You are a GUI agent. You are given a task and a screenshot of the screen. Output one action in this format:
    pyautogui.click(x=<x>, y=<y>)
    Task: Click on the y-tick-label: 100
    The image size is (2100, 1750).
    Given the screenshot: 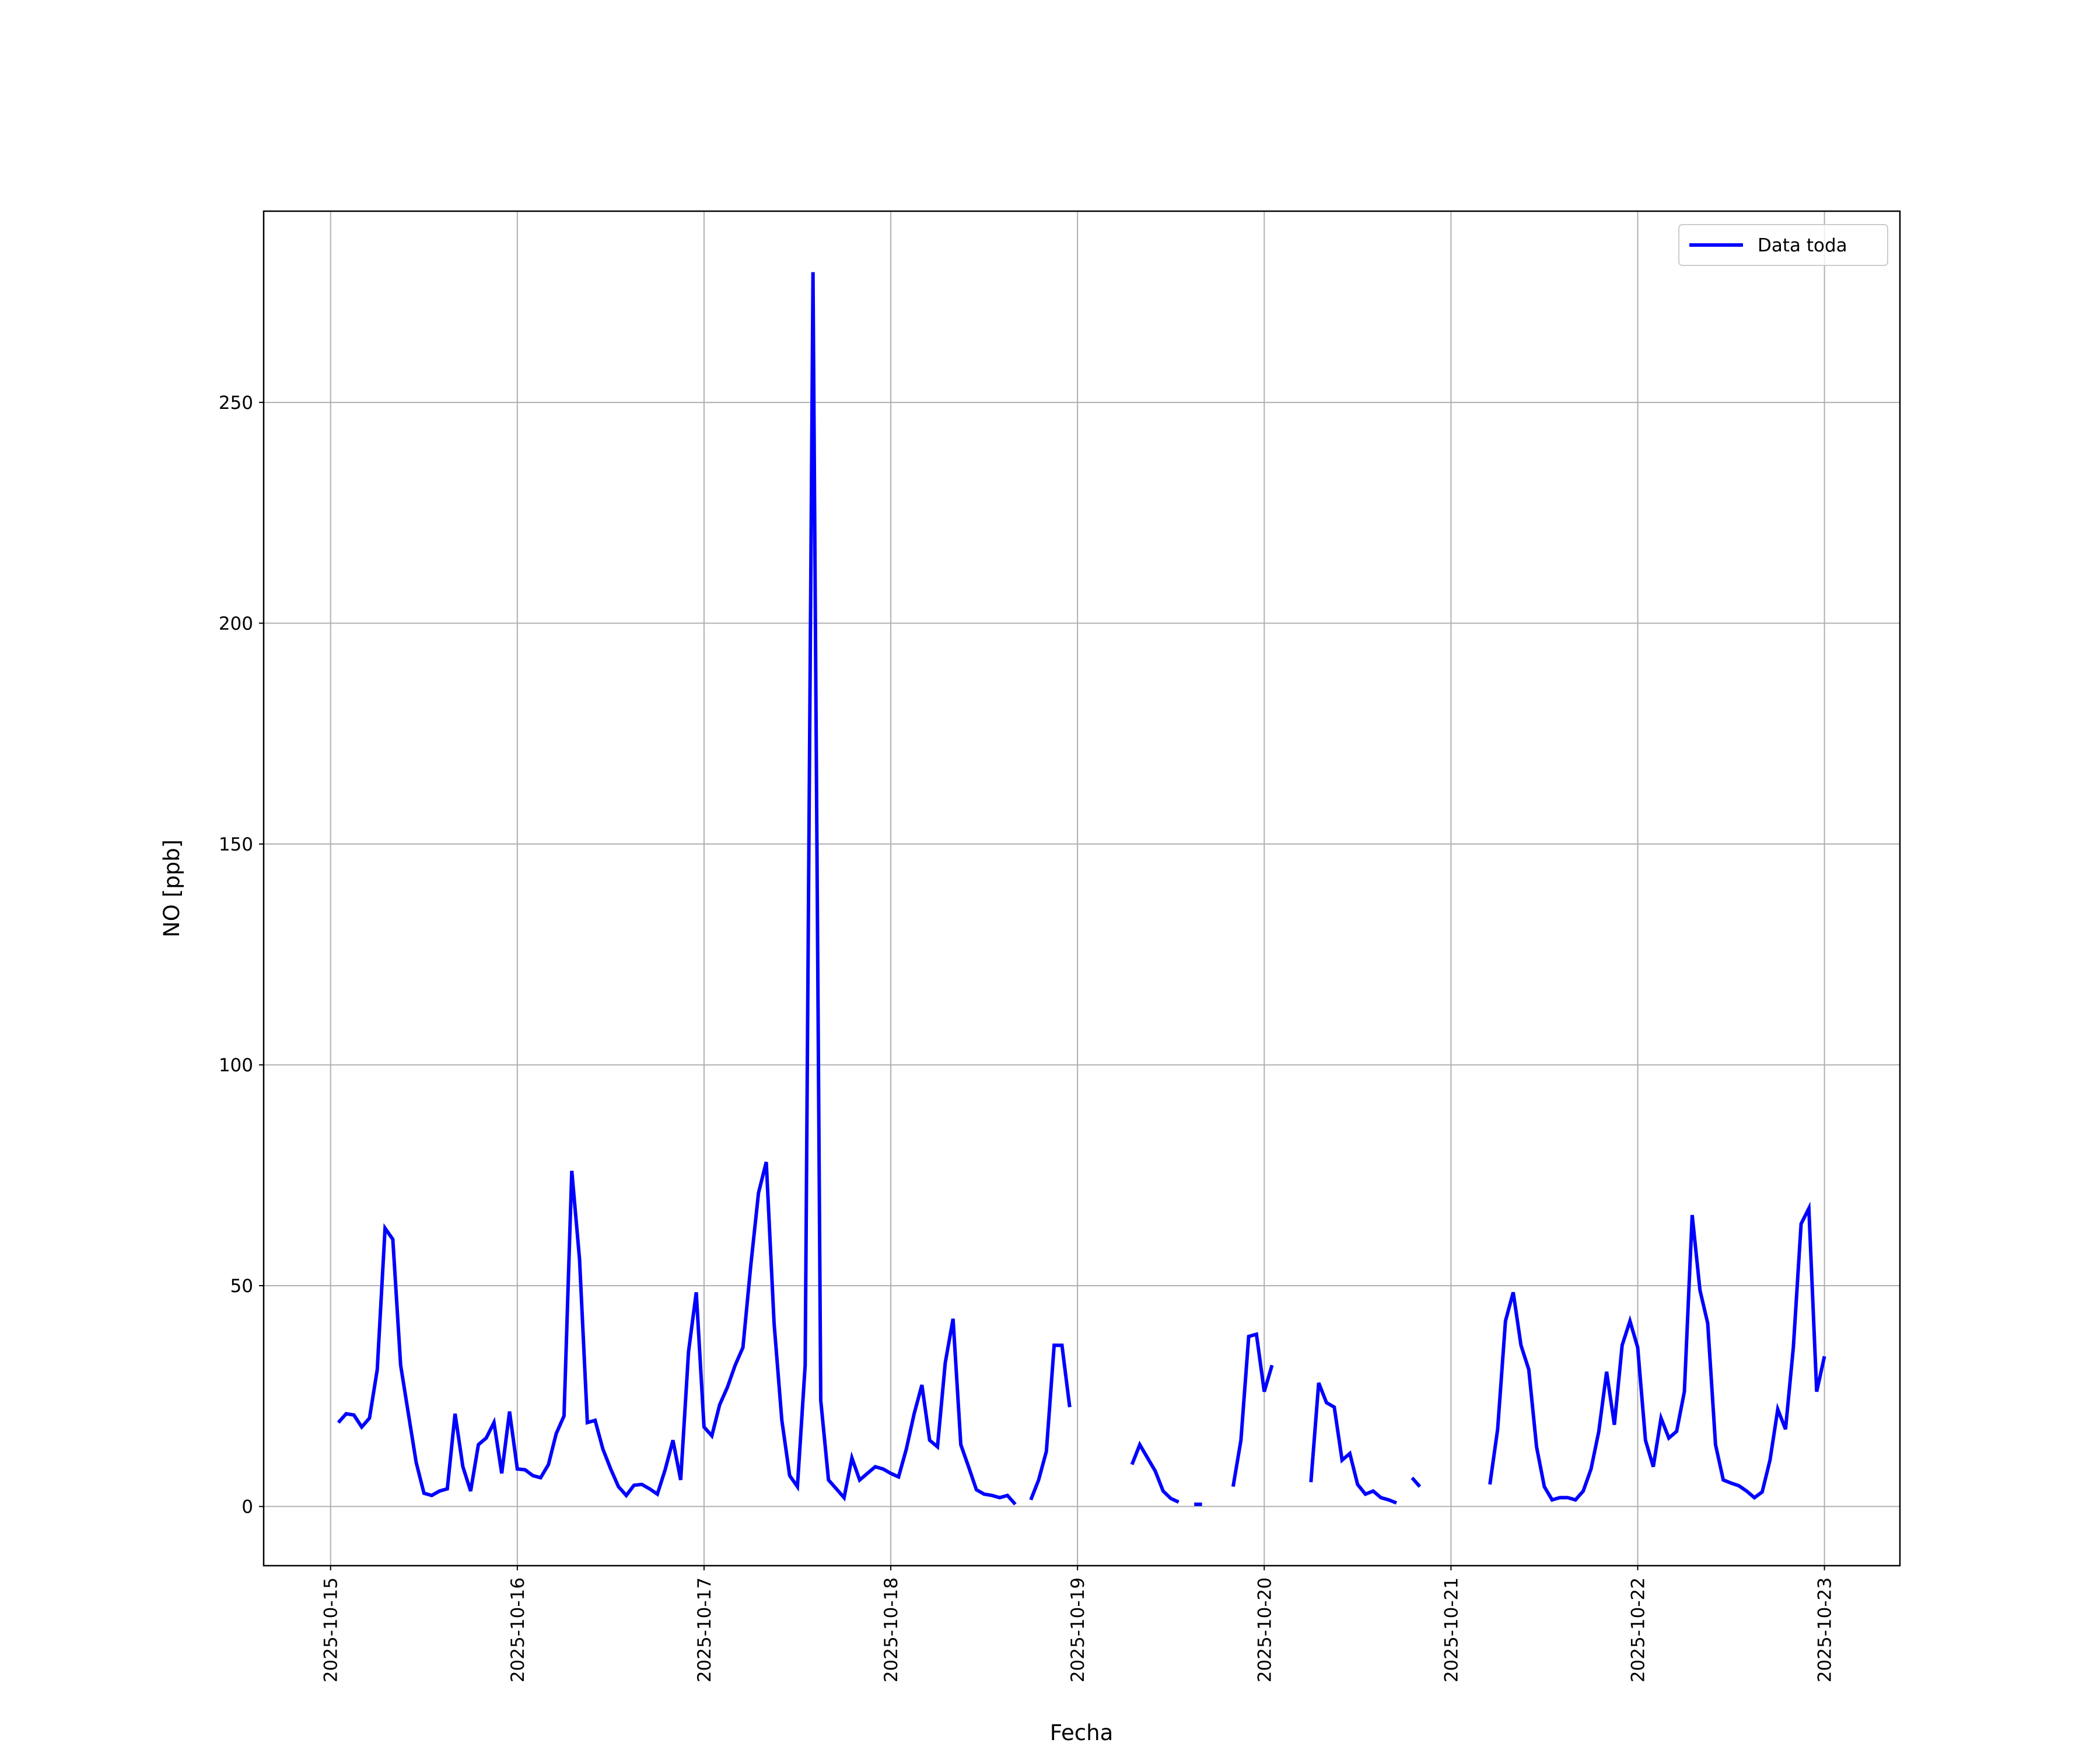 What is the action you would take?
    pyautogui.click(x=236, y=1065)
    